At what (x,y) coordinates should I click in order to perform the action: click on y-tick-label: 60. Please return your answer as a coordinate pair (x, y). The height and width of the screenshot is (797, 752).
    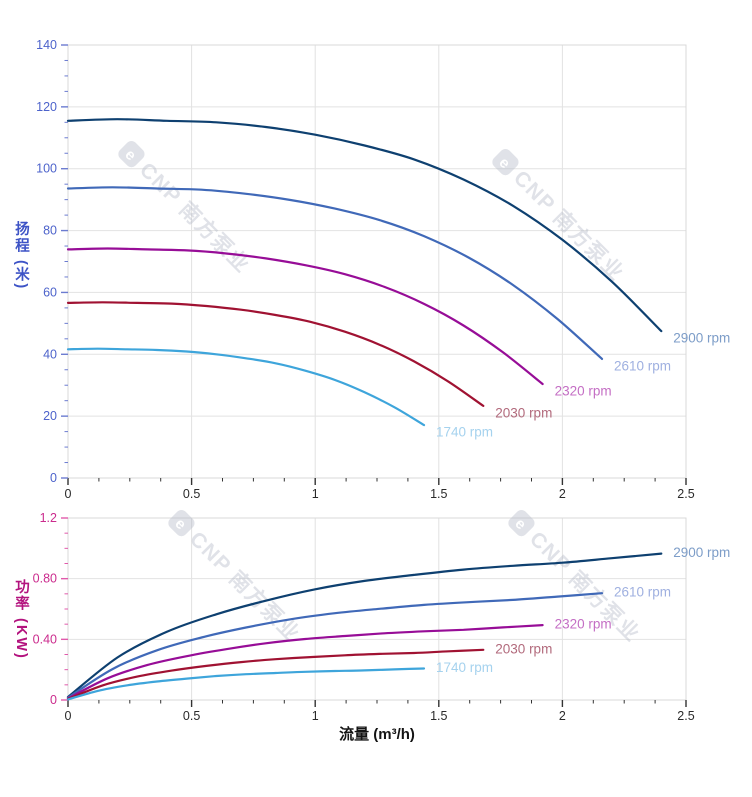
    Looking at the image, I should click on (50, 292).